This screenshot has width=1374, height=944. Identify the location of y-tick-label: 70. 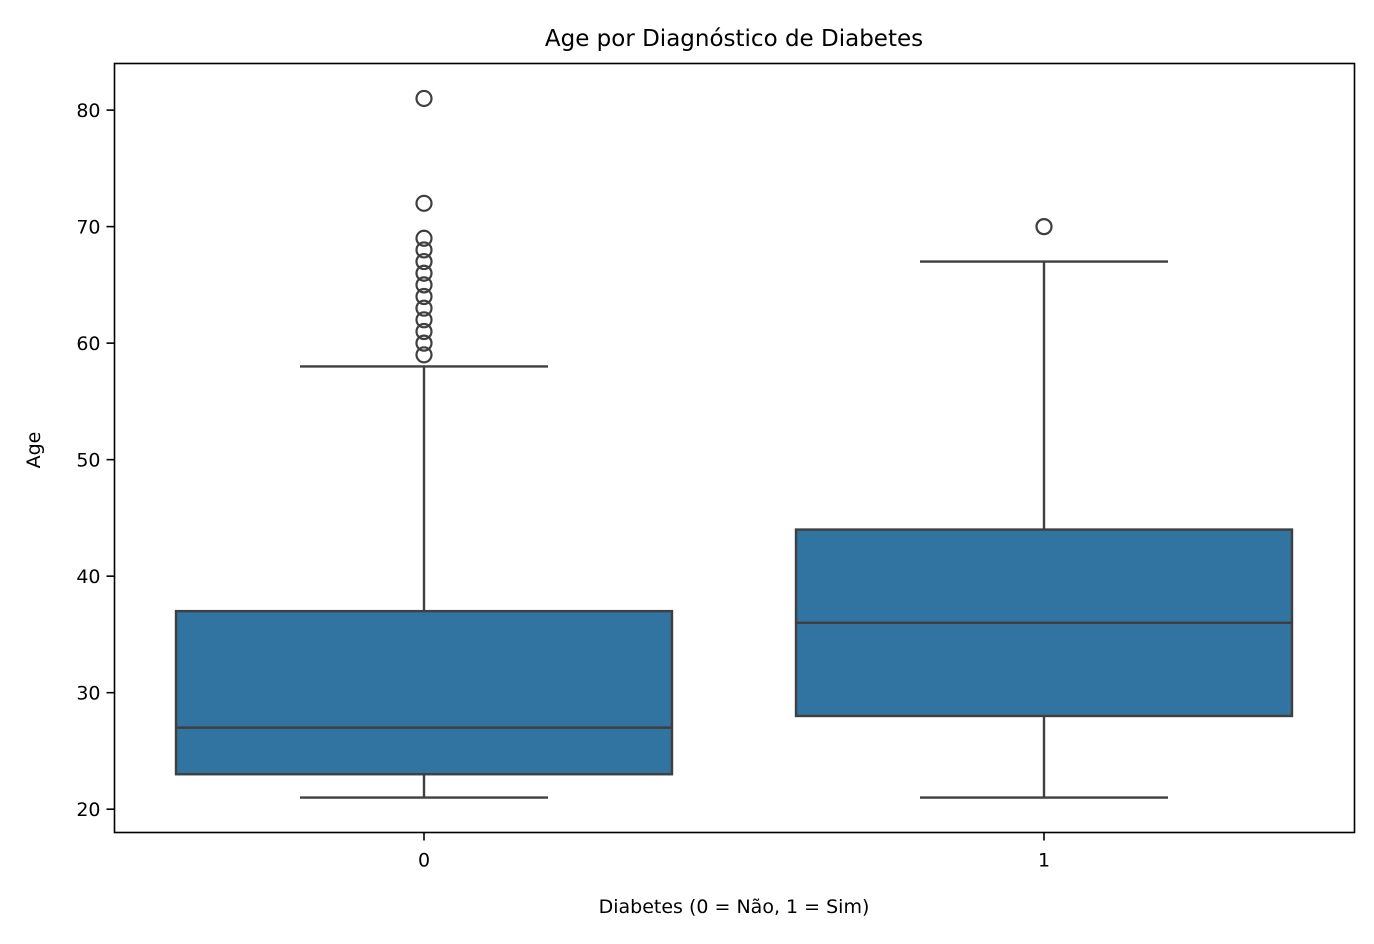
(88, 228).